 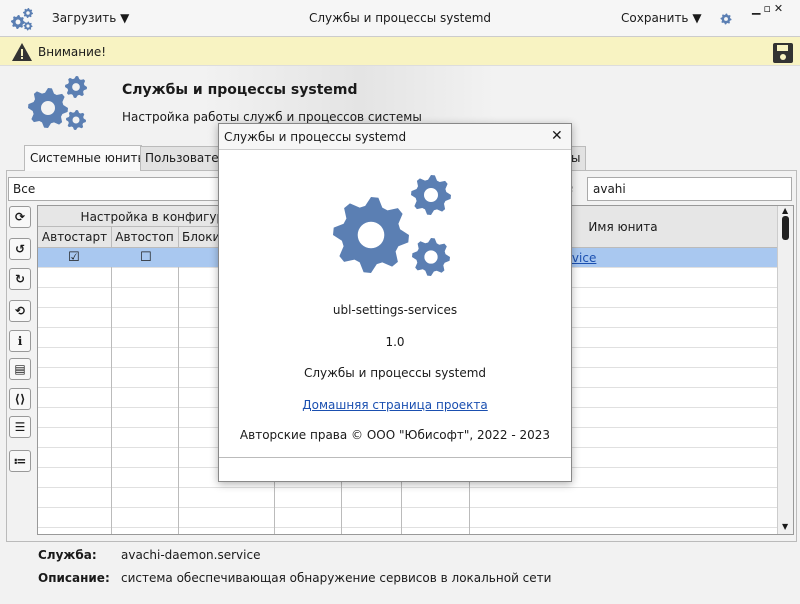 What do you see at coordinates (186, 158) in the screenshot?
I see `tab-label: Пользовател` at bounding box center [186, 158].